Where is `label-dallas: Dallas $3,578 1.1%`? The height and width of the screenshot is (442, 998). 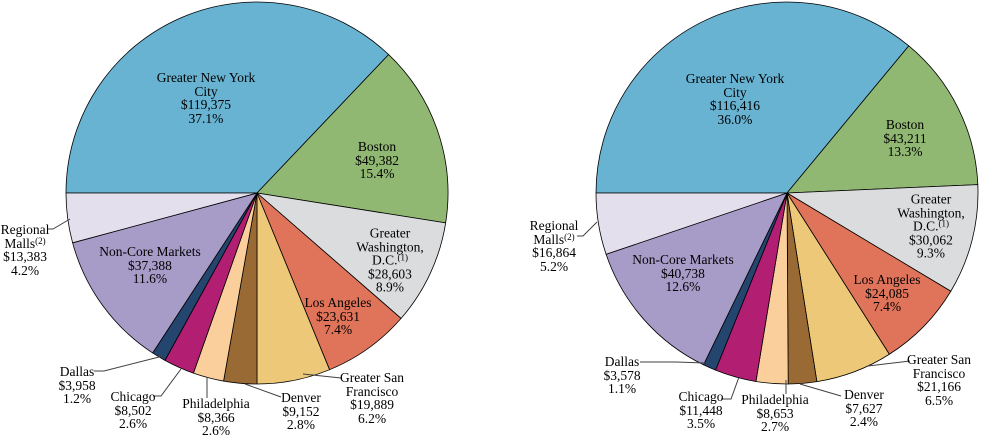 label-dallas: Dallas $3,578 1.1% is located at coordinates (621, 375).